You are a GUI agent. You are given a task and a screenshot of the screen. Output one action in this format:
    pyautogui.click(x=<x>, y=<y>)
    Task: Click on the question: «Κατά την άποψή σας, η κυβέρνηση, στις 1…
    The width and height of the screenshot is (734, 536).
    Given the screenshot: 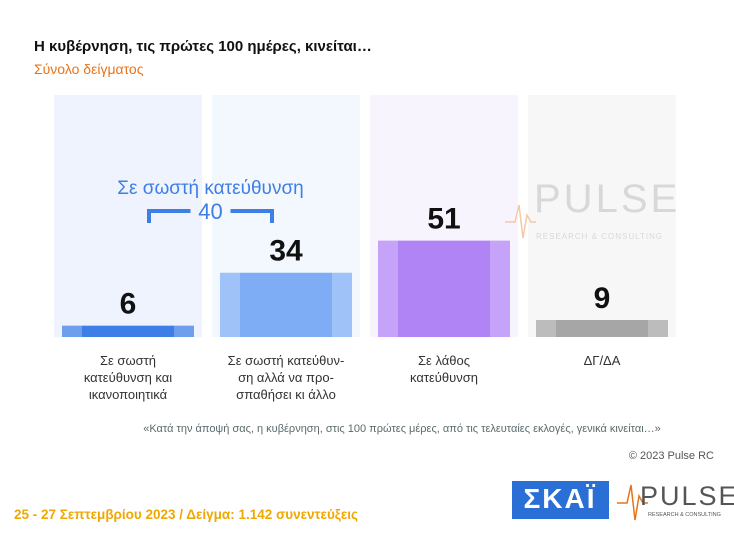 What is the action you would take?
    pyautogui.click(x=402, y=429)
    